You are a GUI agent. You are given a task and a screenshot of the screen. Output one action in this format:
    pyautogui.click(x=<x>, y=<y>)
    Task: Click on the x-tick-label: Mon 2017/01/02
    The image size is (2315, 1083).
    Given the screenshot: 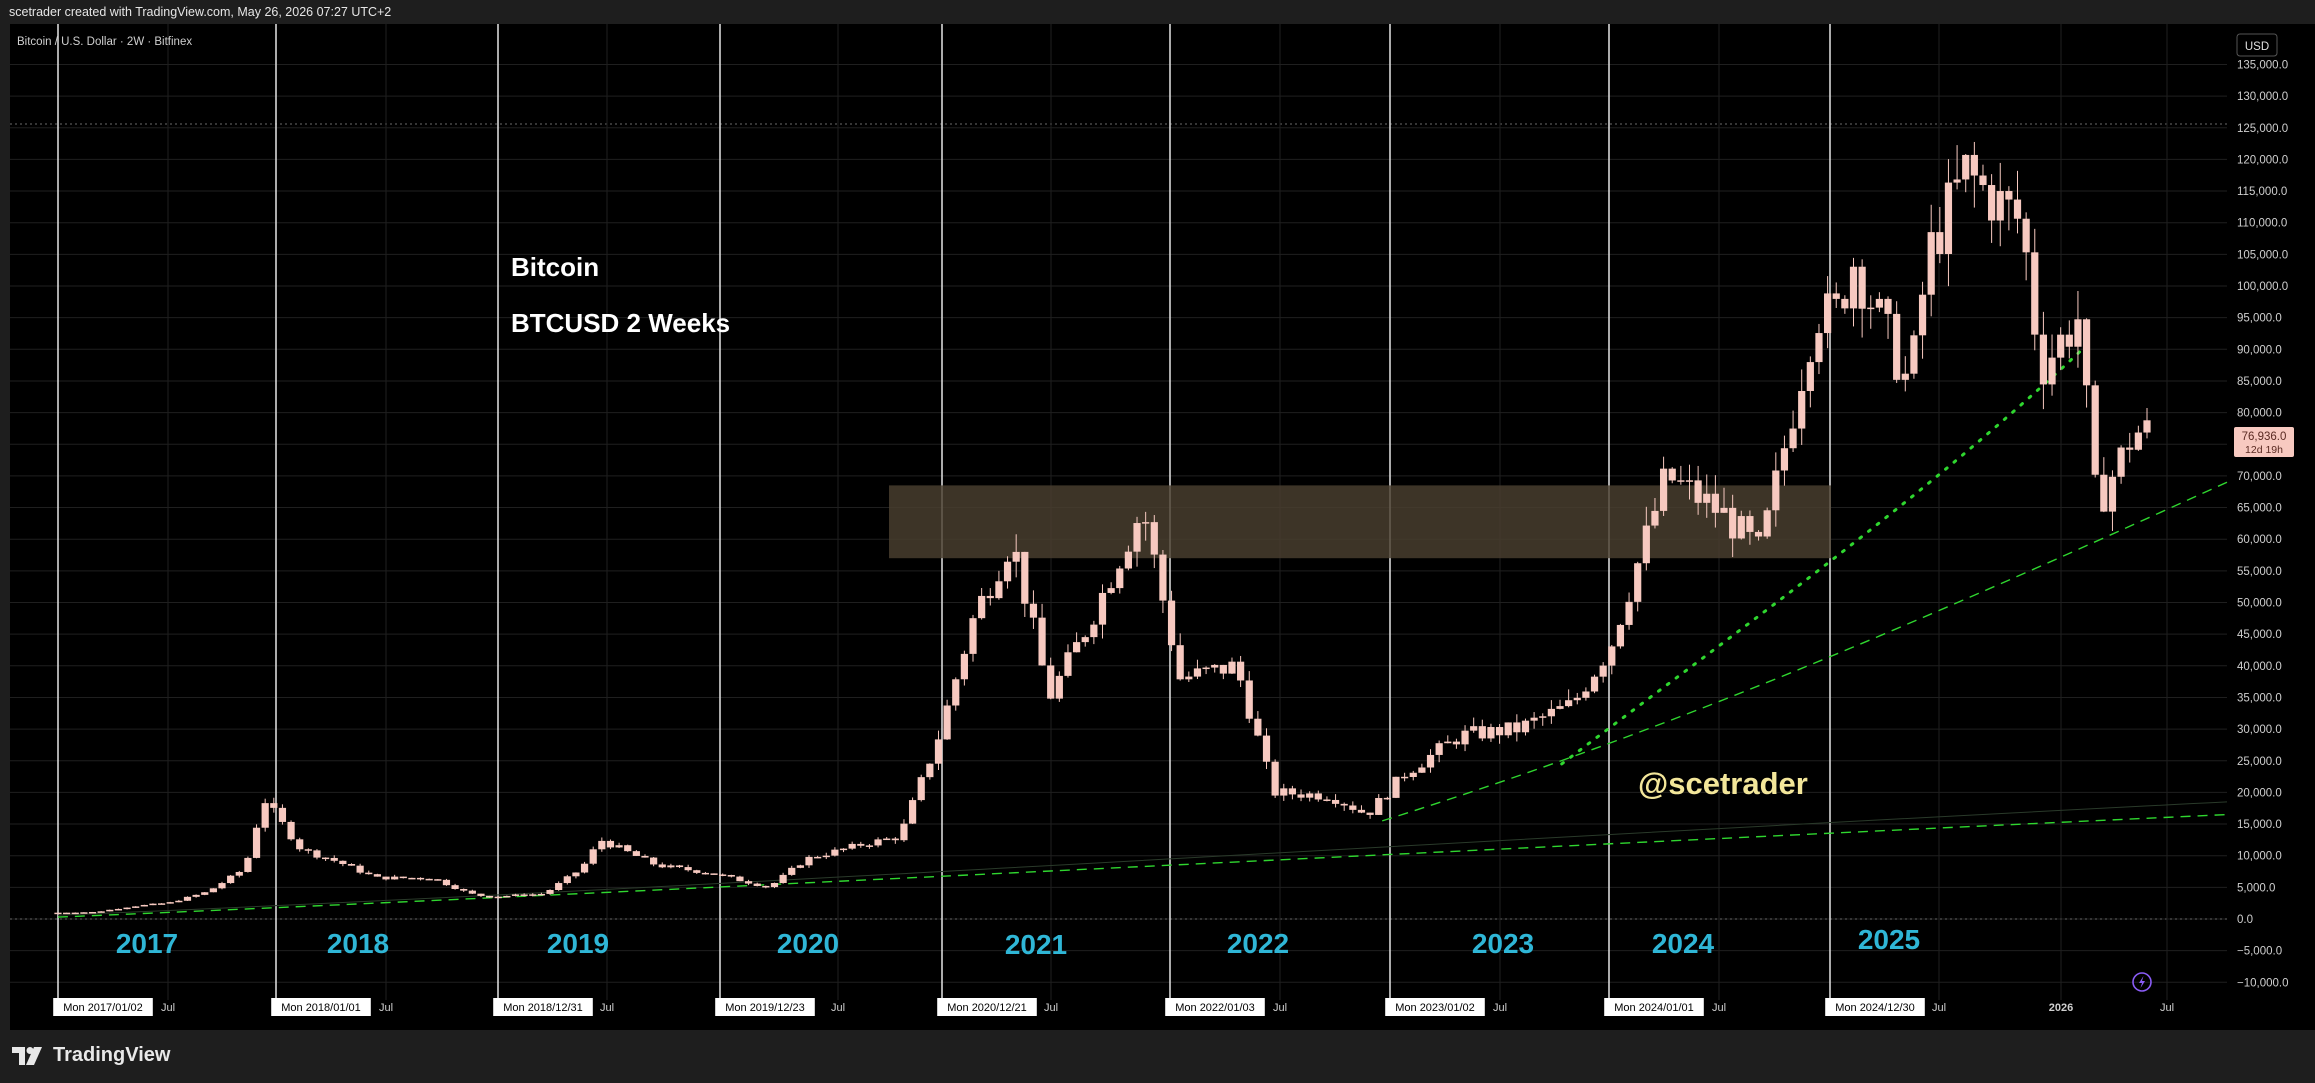 What is the action you would take?
    pyautogui.click(x=103, y=1008)
    